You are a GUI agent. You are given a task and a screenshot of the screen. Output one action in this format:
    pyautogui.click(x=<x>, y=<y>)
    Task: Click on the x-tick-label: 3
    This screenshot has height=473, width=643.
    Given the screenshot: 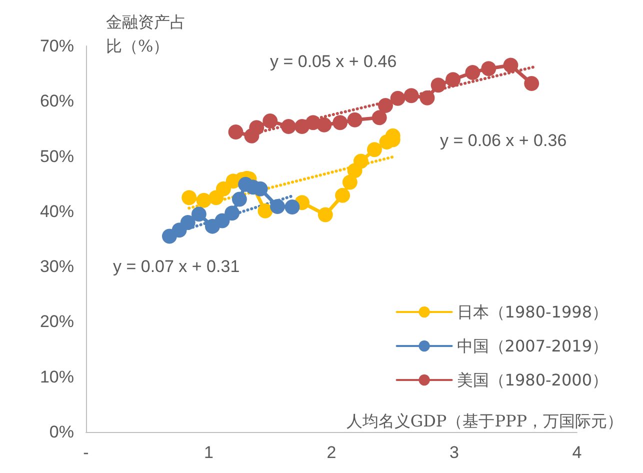 What is the action you would take?
    pyautogui.click(x=454, y=452)
    